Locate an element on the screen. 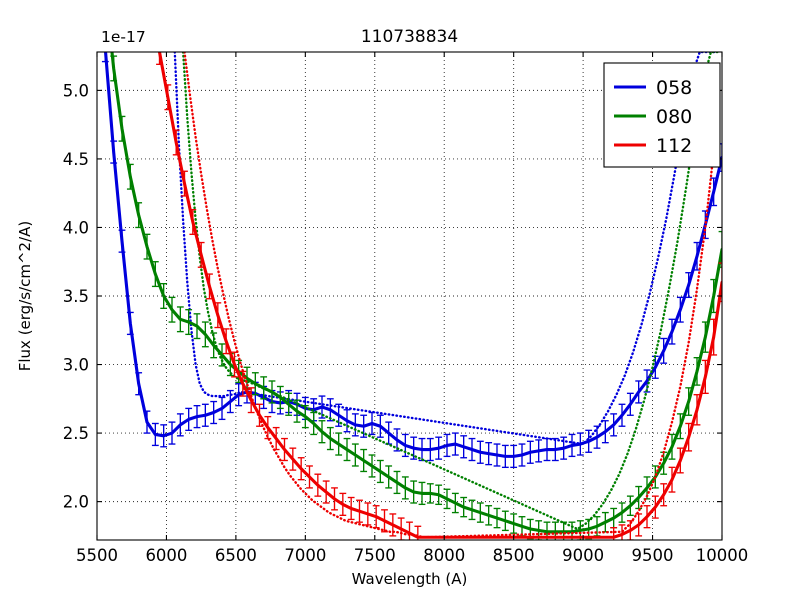  ytick-label: 4.0 is located at coordinates (76, 227).